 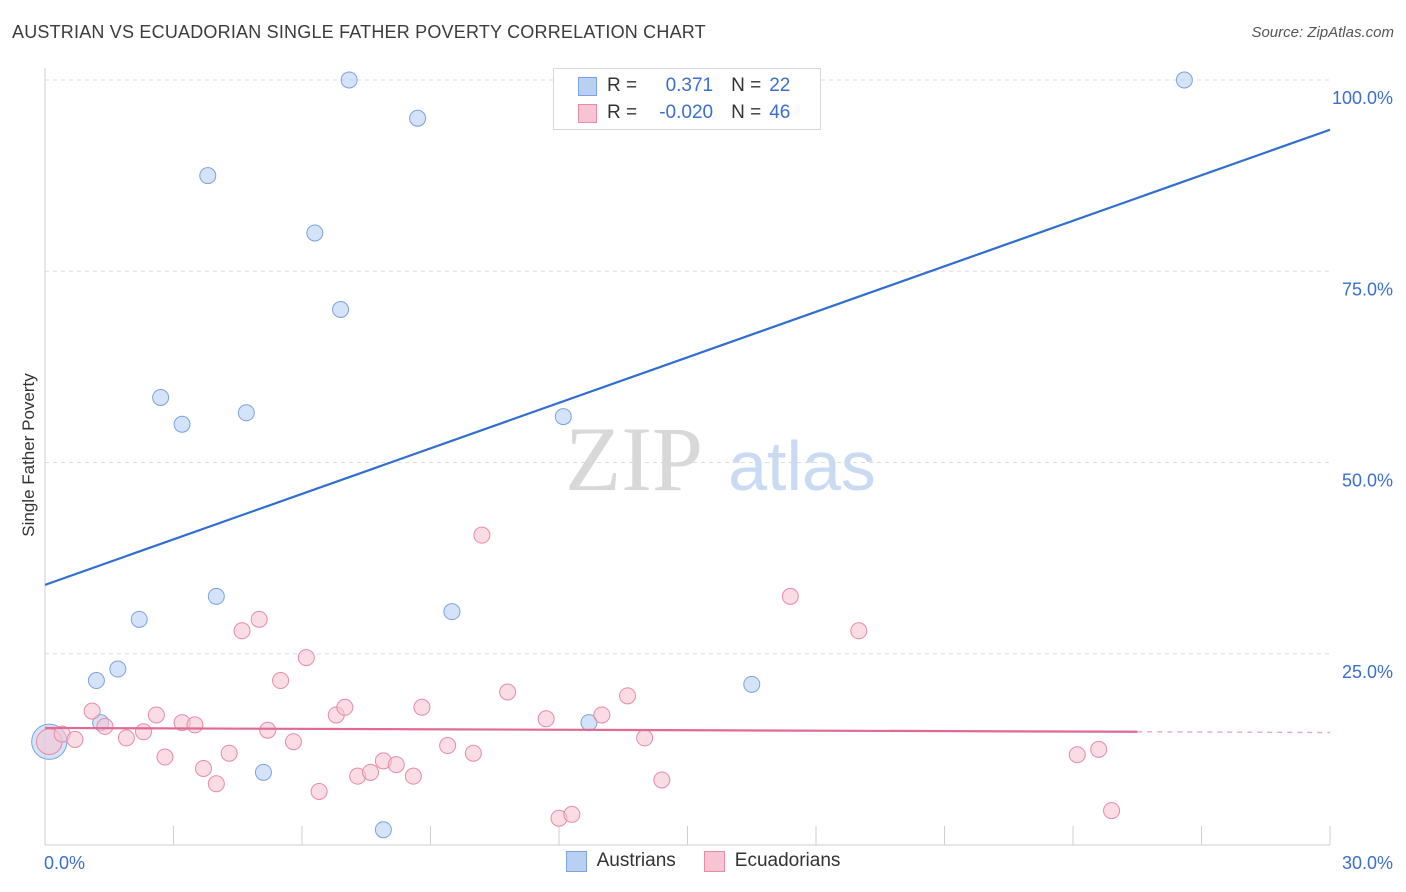 What do you see at coordinates (622, 112) in the screenshot?
I see `ecuadorians-r-label: R =` at bounding box center [622, 112].